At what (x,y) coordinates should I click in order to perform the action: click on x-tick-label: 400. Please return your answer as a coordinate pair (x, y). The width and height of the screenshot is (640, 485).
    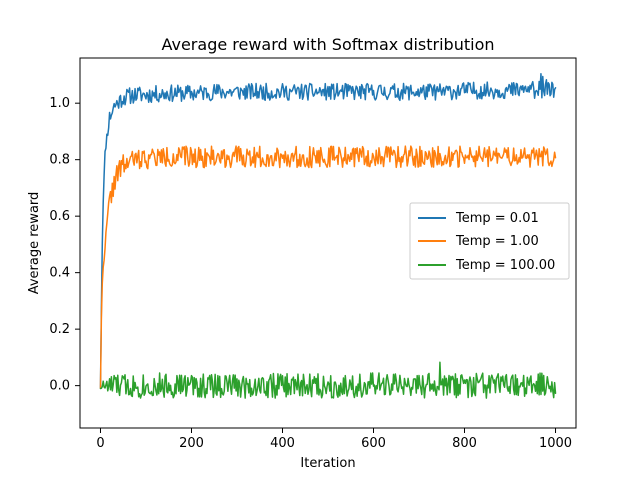
    Looking at the image, I should click on (282, 443).